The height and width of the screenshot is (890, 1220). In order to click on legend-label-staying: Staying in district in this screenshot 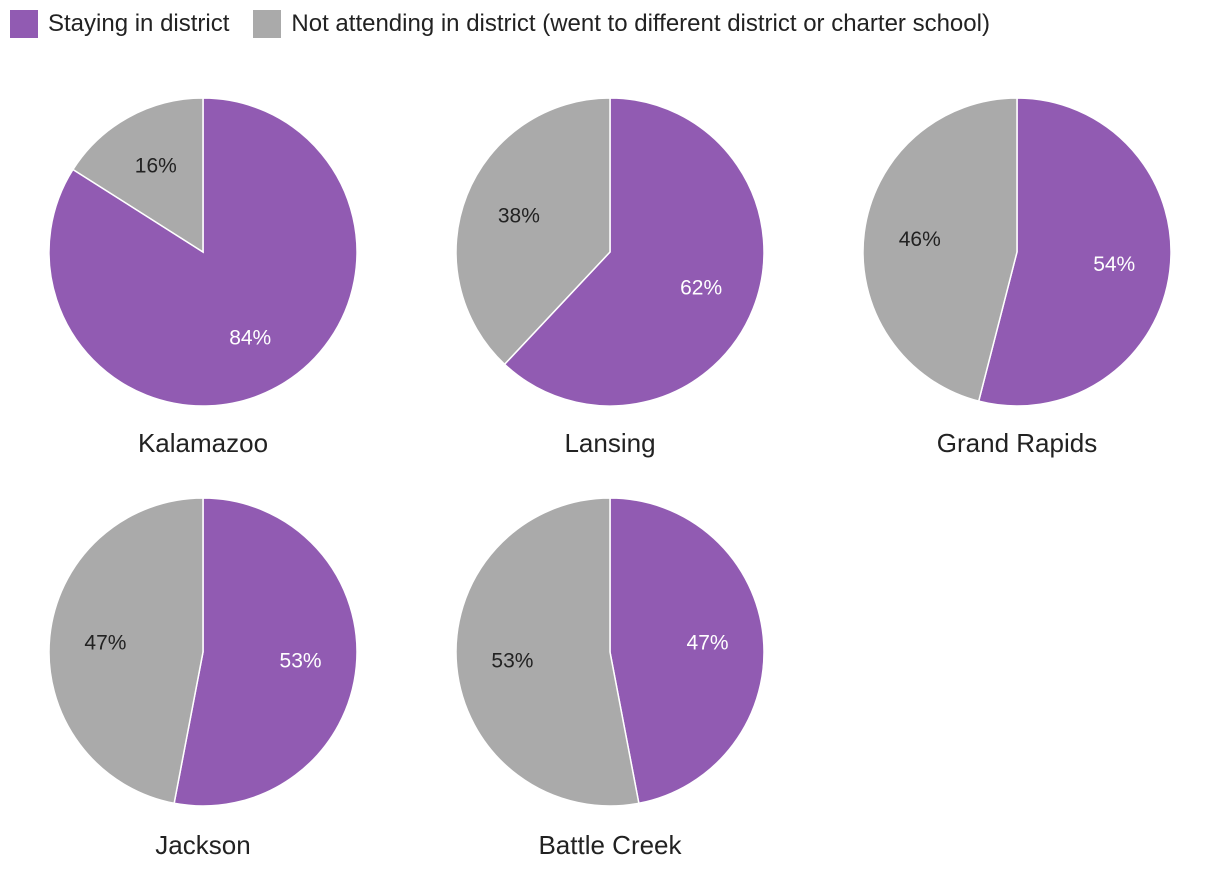, I will do `click(139, 23)`.